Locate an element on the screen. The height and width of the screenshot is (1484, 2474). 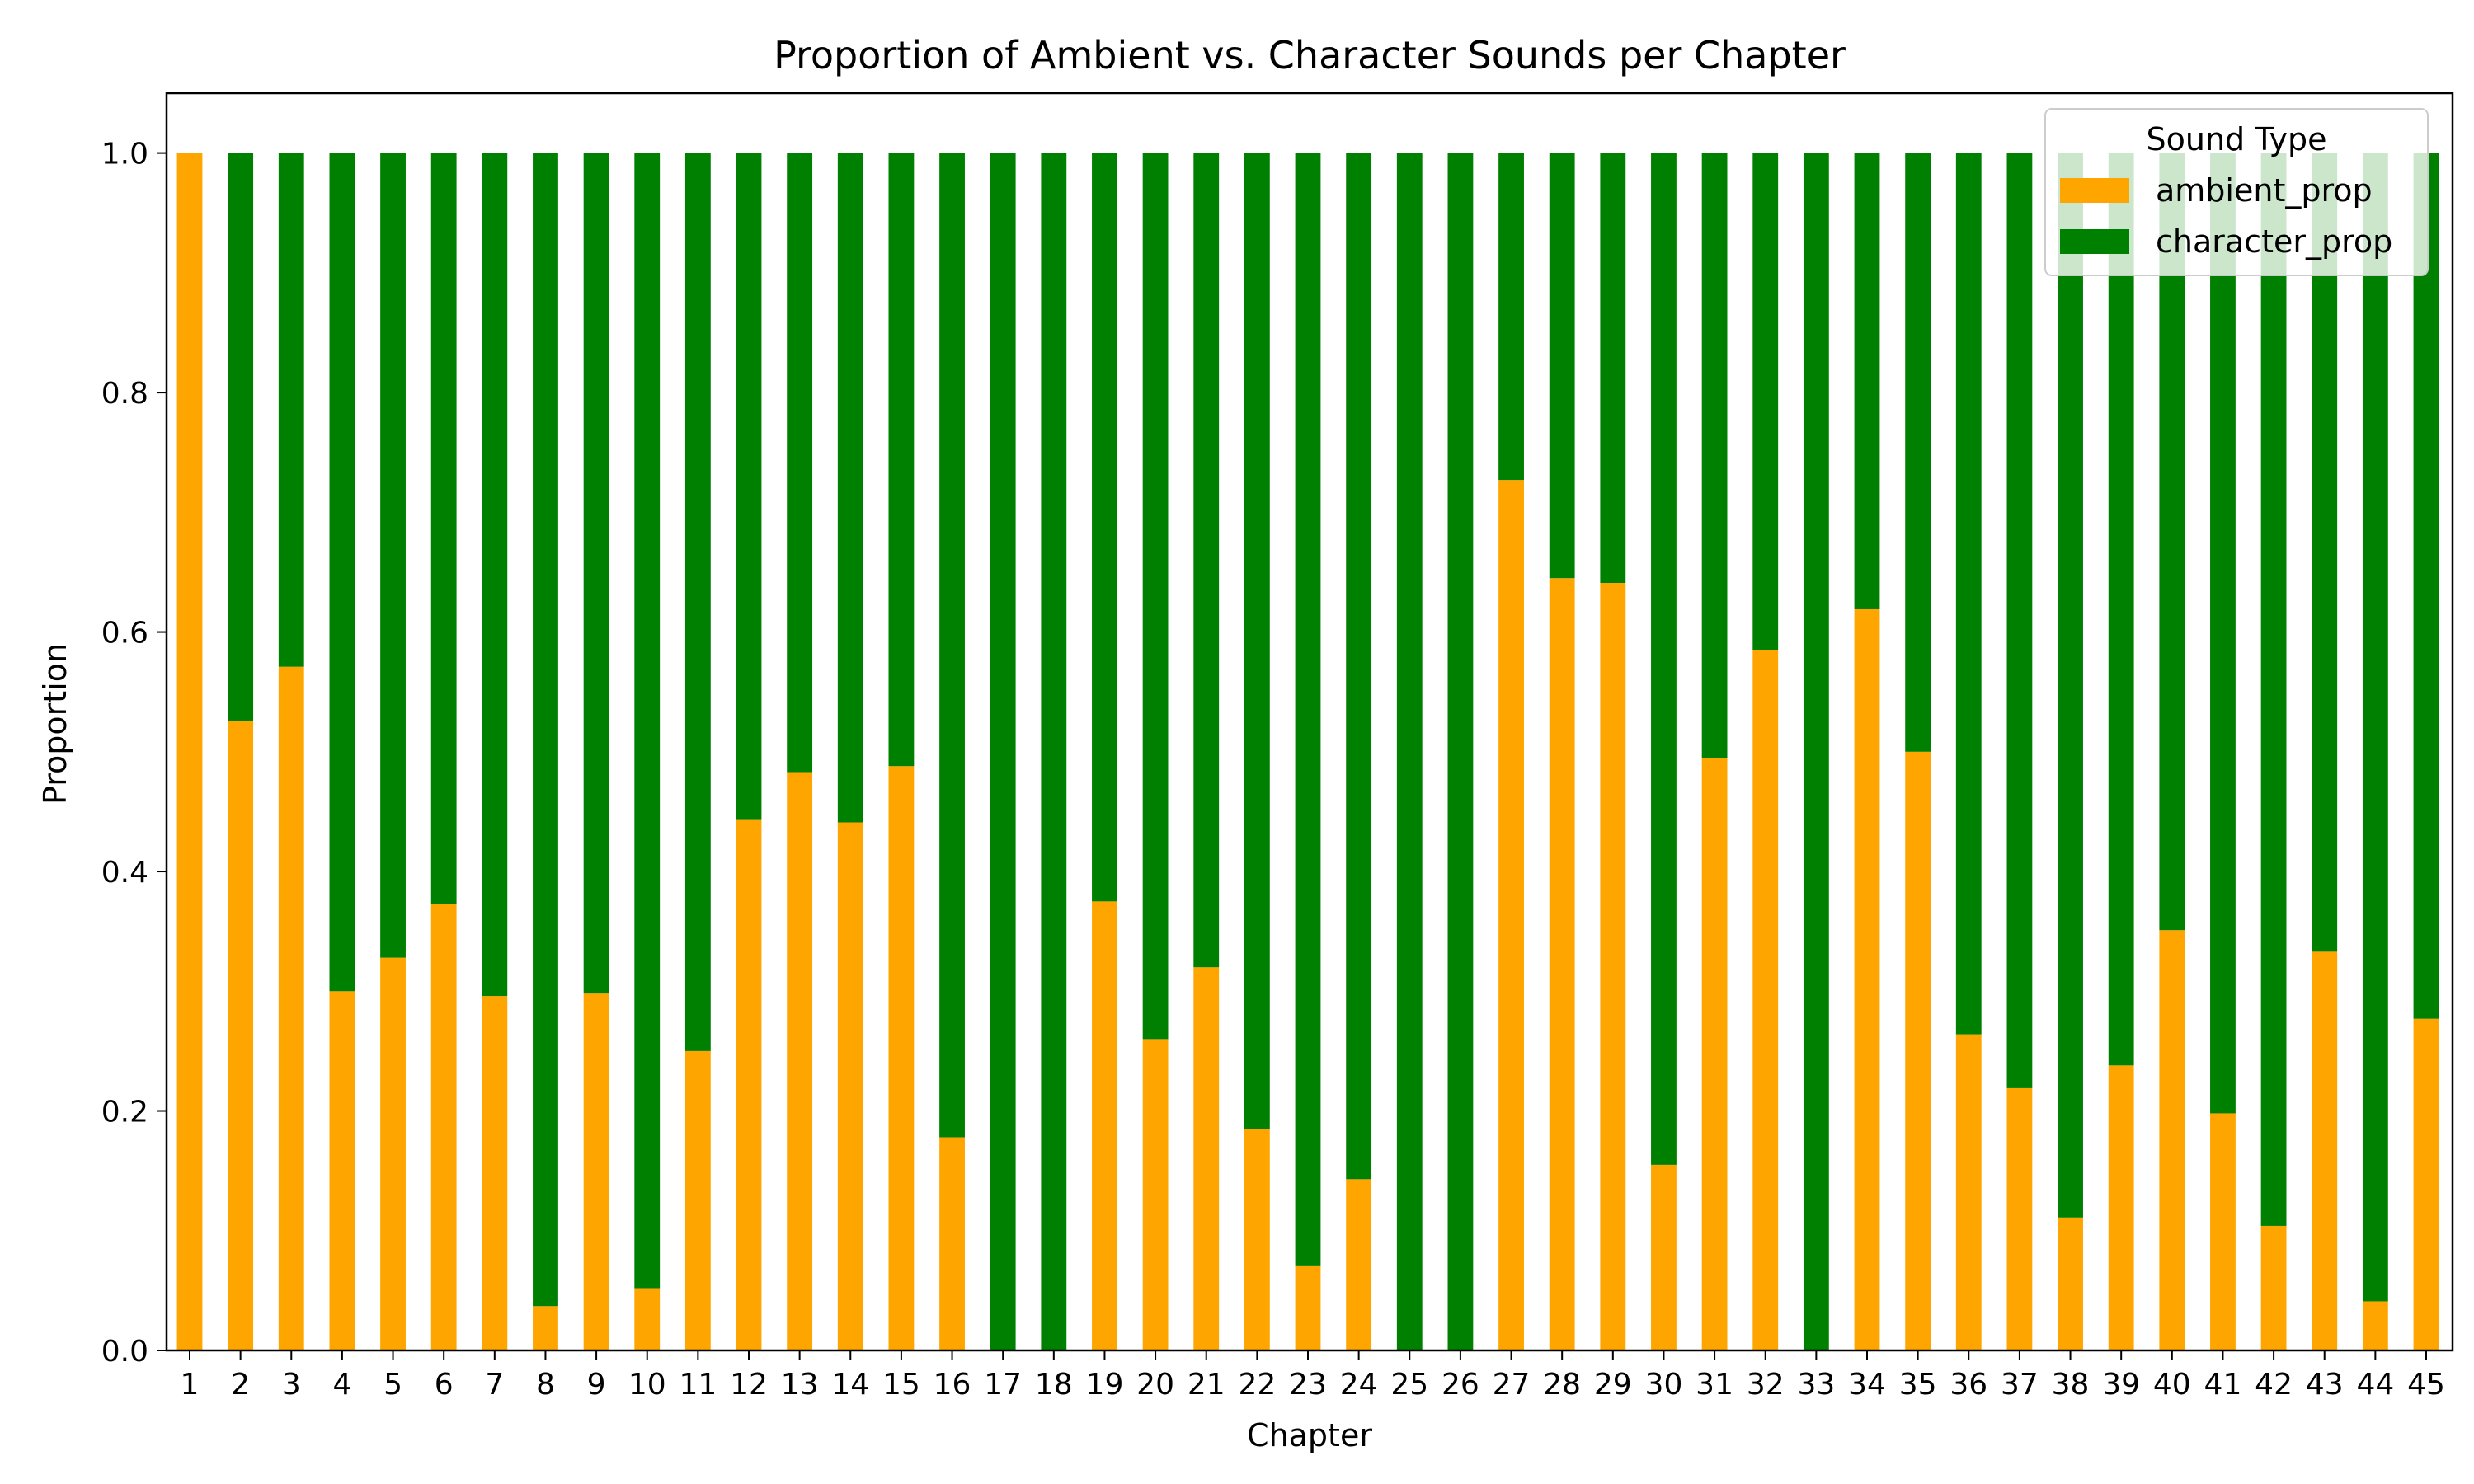
x-tick-label: 10 is located at coordinates (647, 1385).